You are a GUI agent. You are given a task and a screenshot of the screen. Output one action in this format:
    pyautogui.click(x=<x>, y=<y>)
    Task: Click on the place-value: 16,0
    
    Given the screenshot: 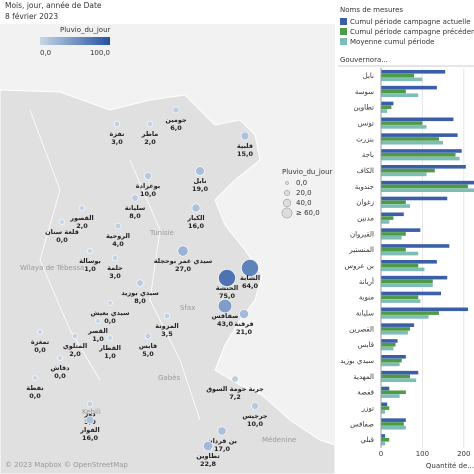 What is the action you would take?
    pyautogui.click(x=90, y=438)
    